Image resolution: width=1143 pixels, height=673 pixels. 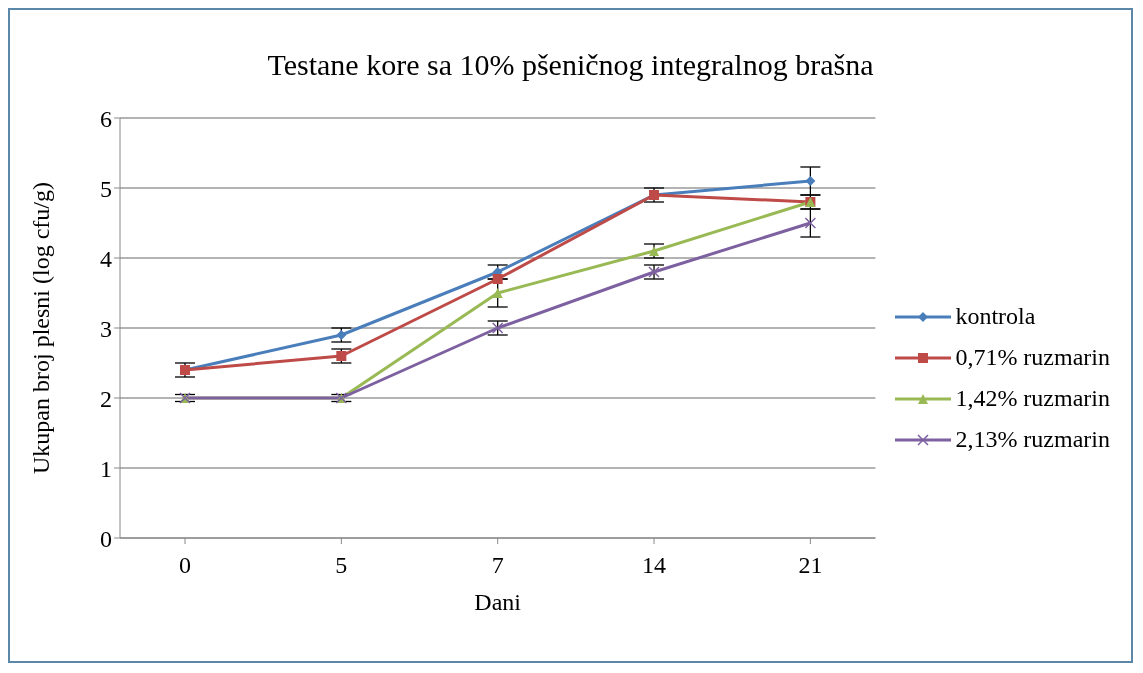 What do you see at coordinates (40, 328) in the screenshot?
I see `y-axis-title: Ukupan broj plesni (log cfu/g)` at bounding box center [40, 328].